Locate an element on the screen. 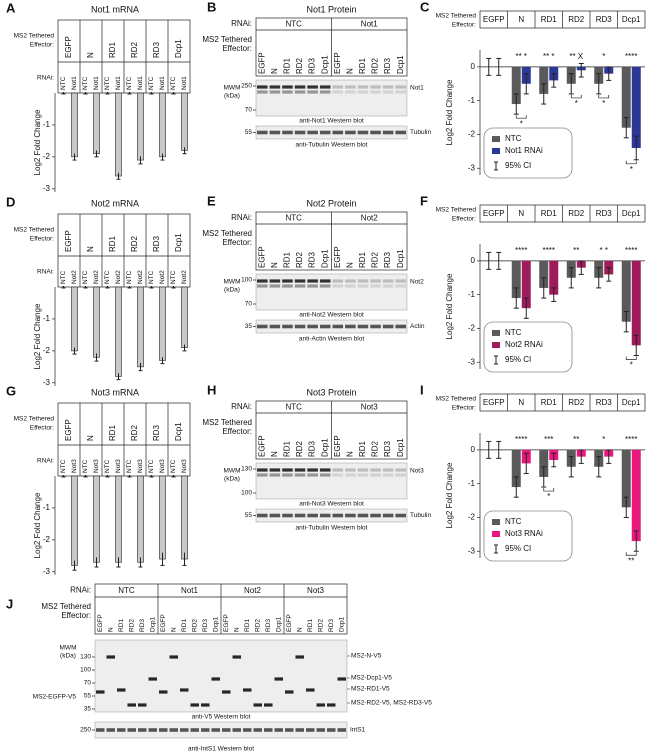 This screenshot has height=754, width=649. marker-label: 130 is located at coordinates (246, 469).